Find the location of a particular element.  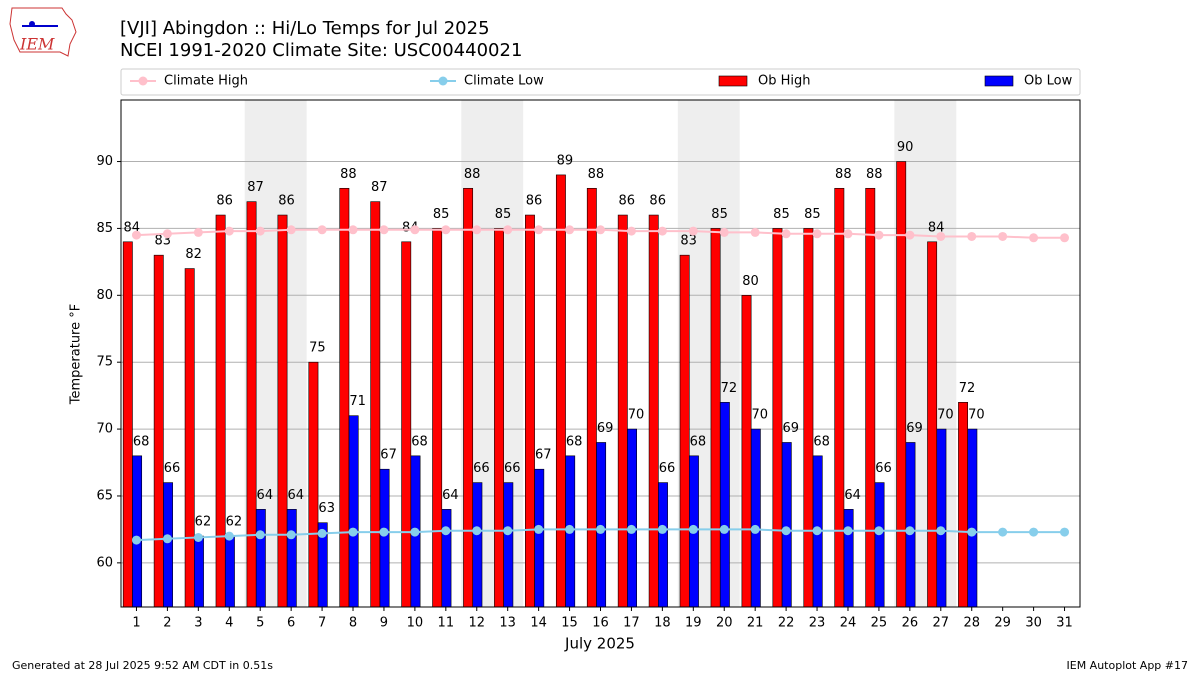

legend-label: Ob High is located at coordinates (784, 81).